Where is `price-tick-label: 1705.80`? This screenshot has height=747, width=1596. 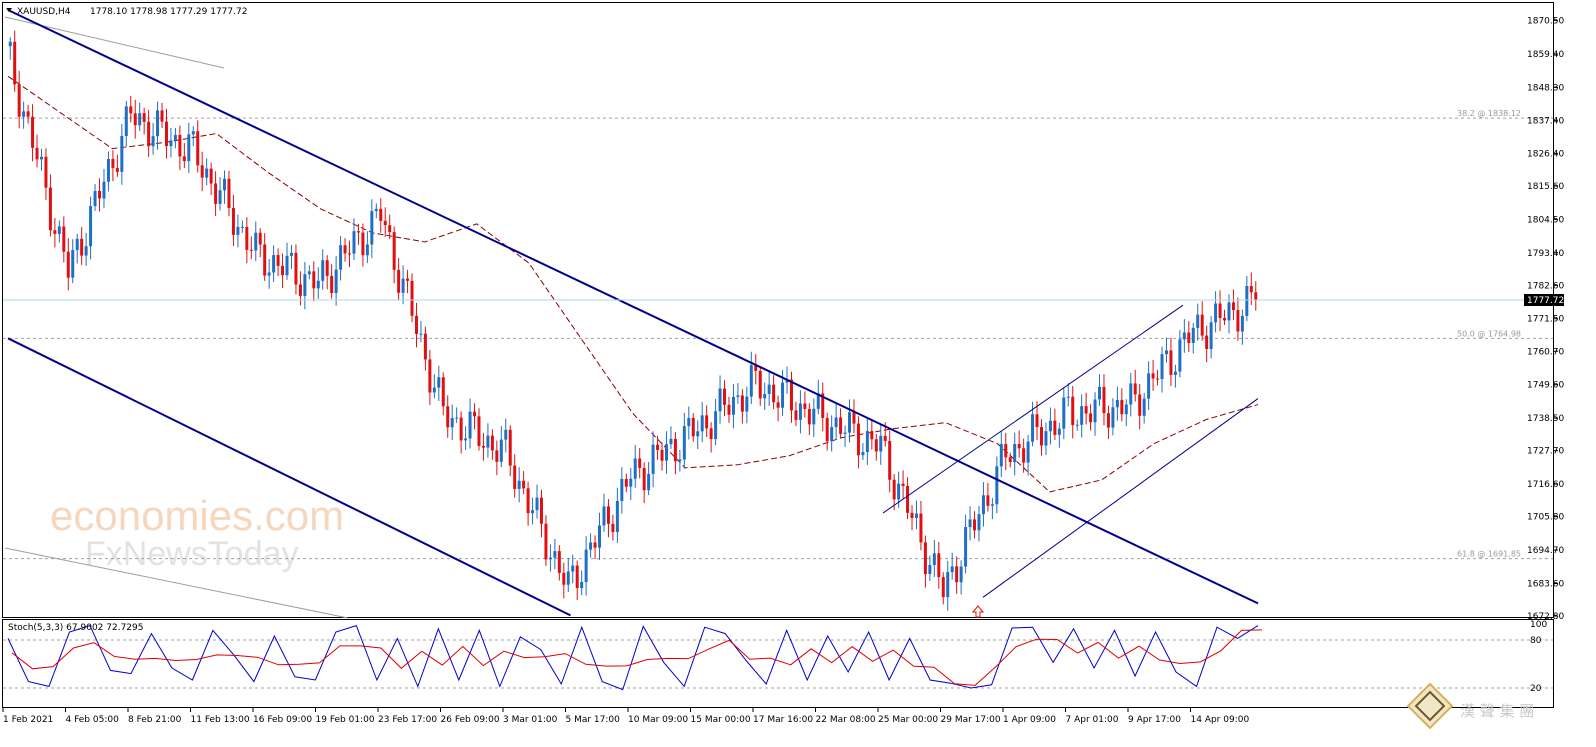
price-tick-label: 1705.80 is located at coordinates (1545, 518).